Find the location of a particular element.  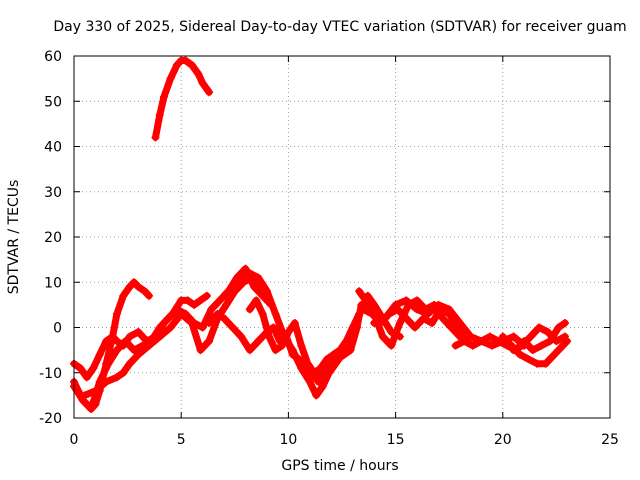

y-tick-label: 0 is located at coordinates (57, 329).